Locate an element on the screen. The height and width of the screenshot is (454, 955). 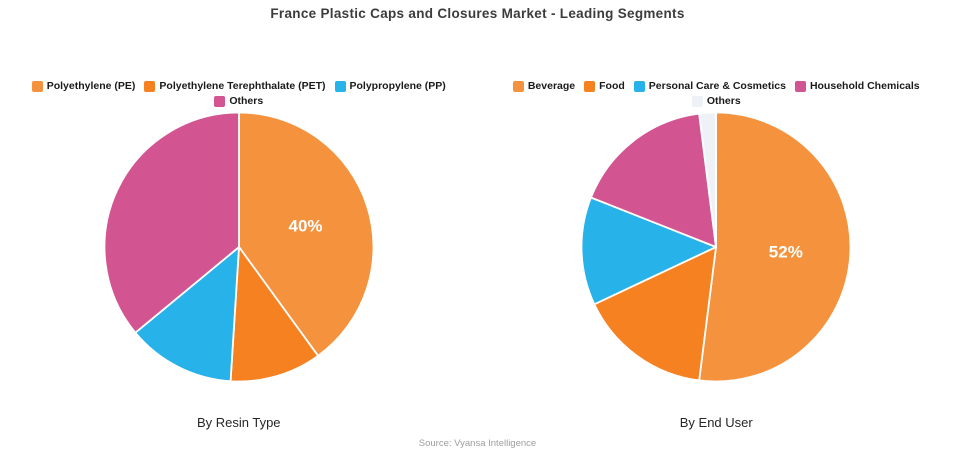
legend-label: Beverage is located at coordinates (551, 86).